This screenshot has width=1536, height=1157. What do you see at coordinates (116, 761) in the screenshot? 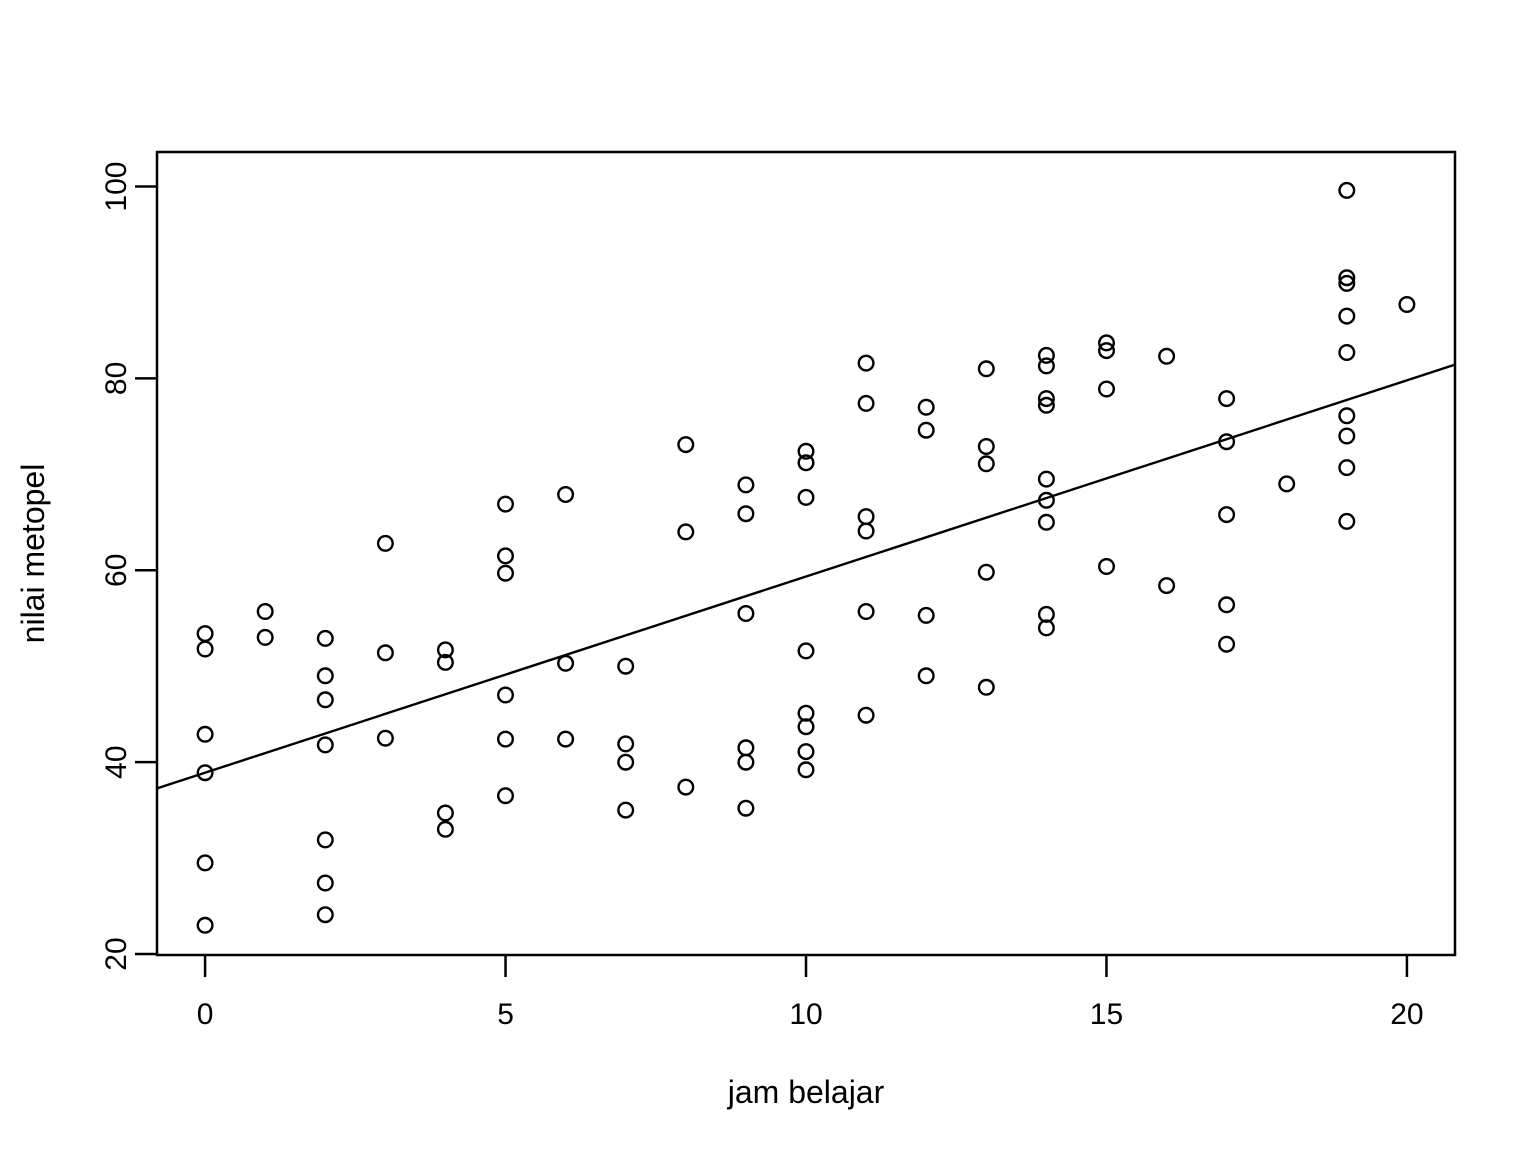
I see `y-tick-label: 40` at bounding box center [116, 761].